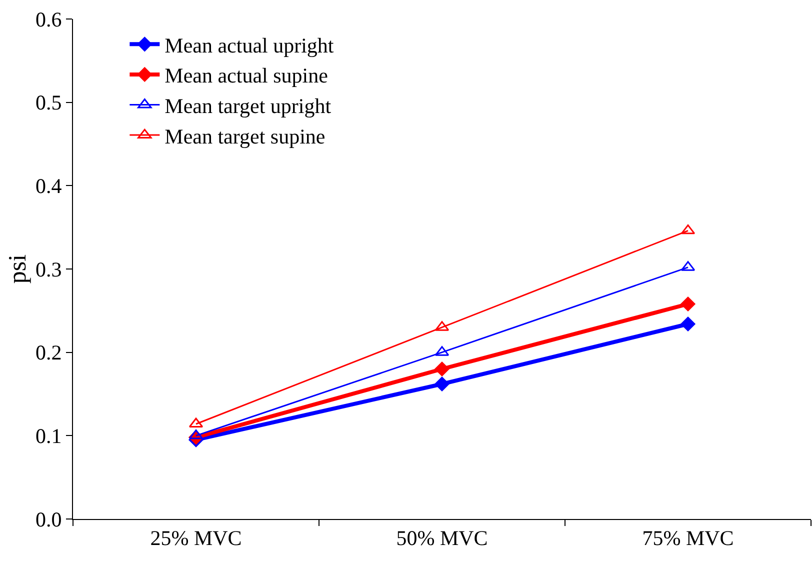 The image size is (812, 563). I want to click on y-tick-label: 0.6, so click(49, 19).